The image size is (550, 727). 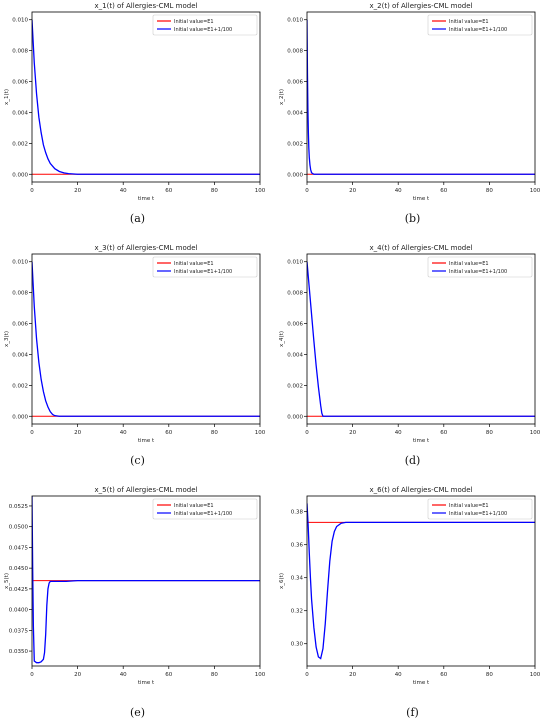 What do you see at coordinates (19, 631) in the screenshot?
I see `y-tick-label: 0.0375` at bounding box center [19, 631].